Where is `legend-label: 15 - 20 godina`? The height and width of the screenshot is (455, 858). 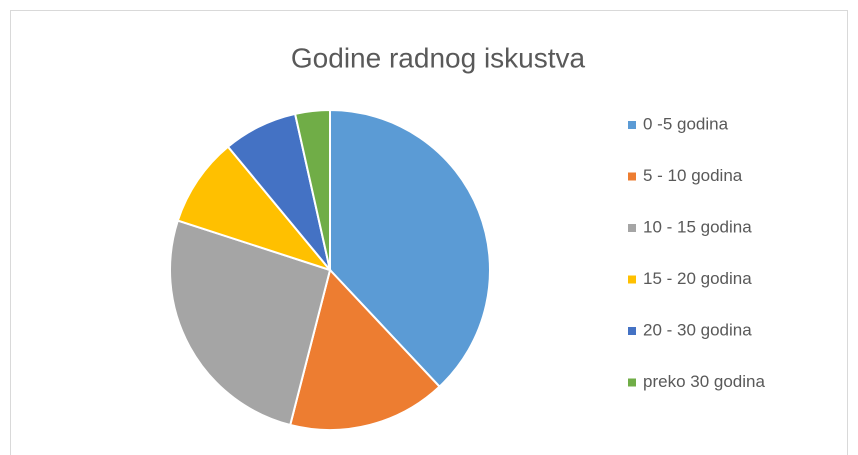
legend-label: 15 - 20 godina is located at coordinates (697, 278).